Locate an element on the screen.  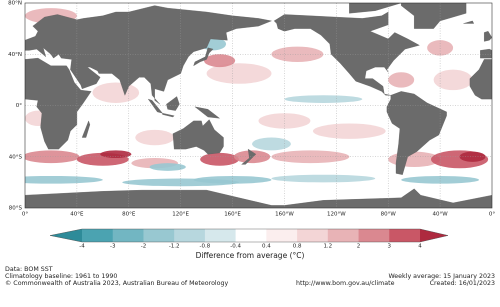
source: Data: BOM SST is located at coordinates (29, 269).